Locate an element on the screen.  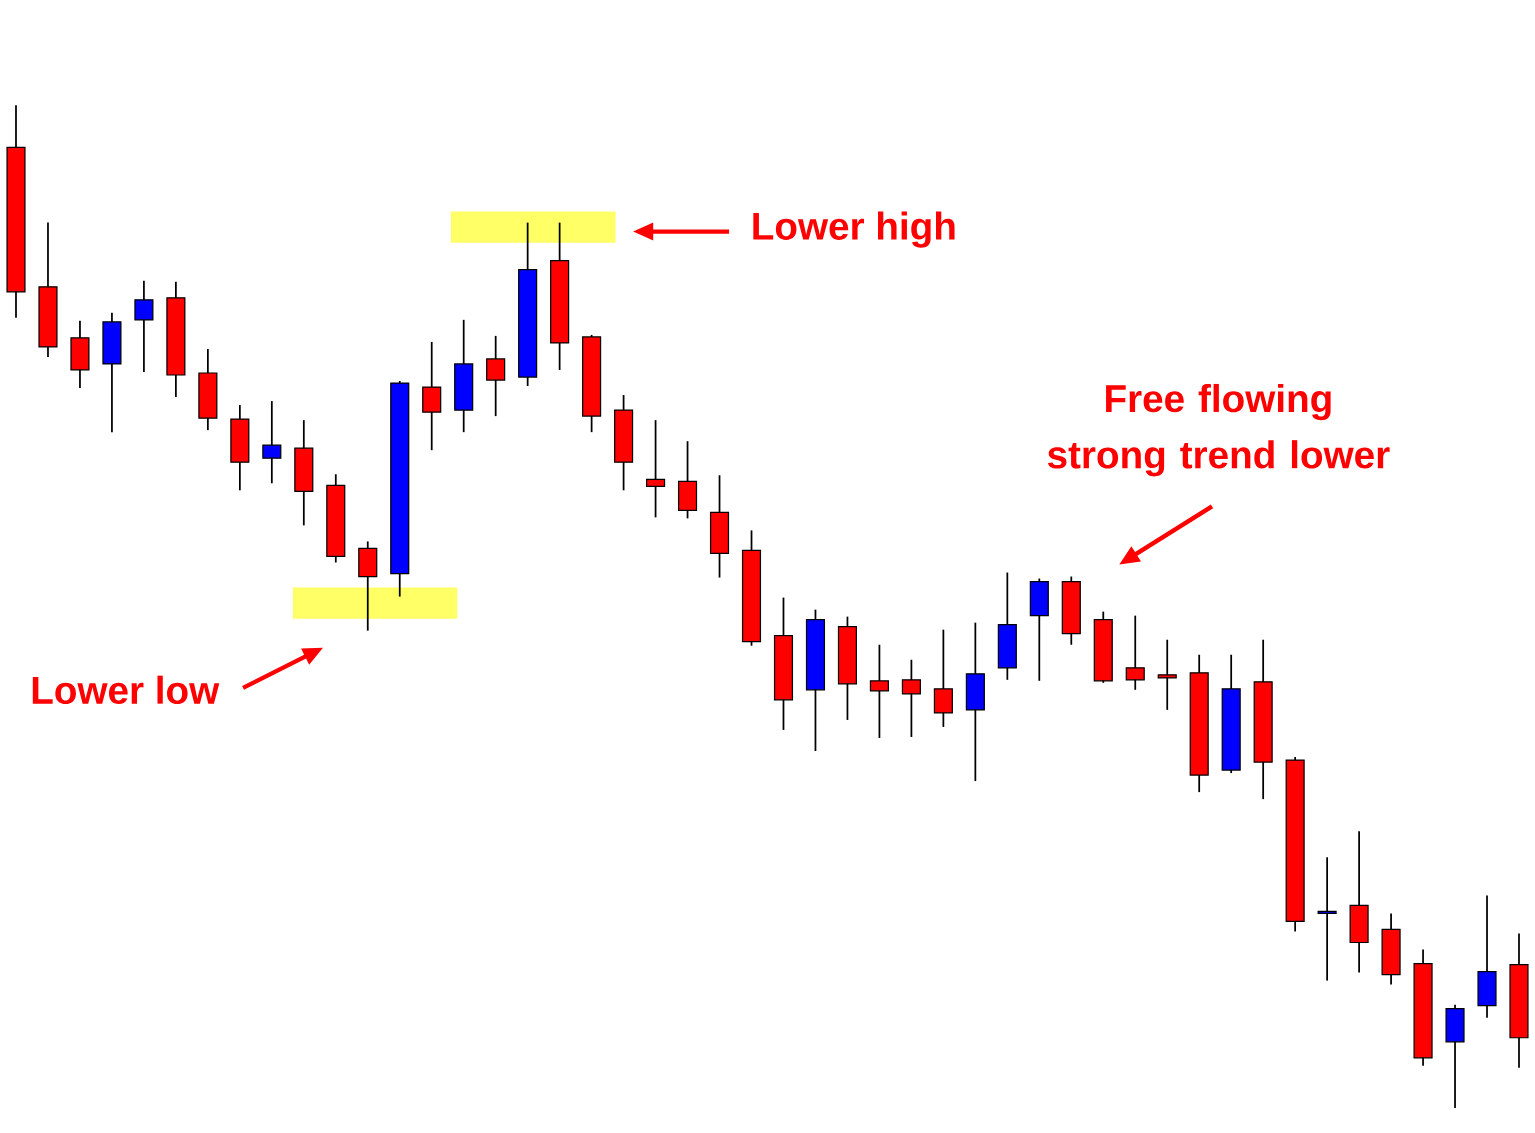
annotation: Lower low is located at coordinates (126, 690).